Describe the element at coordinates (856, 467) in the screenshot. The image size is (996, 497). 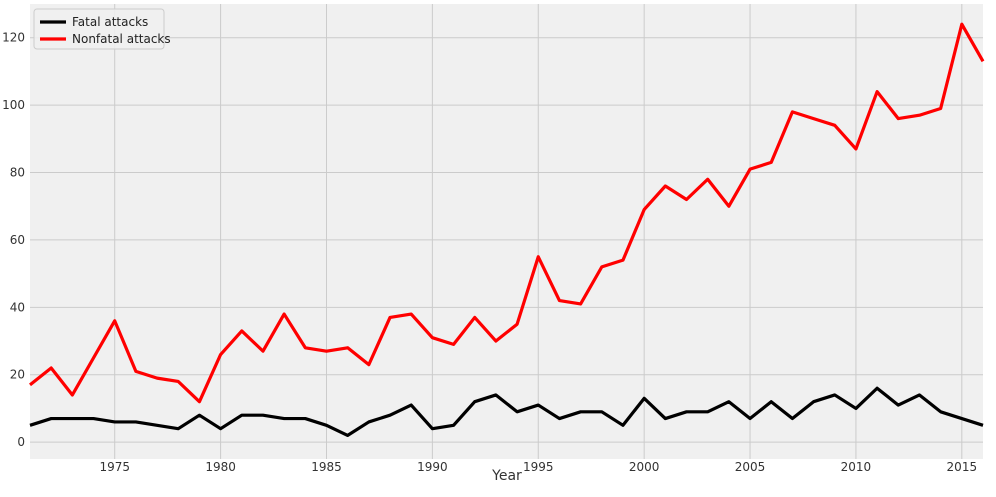
I see `x-tick-label: 2010` at that location.